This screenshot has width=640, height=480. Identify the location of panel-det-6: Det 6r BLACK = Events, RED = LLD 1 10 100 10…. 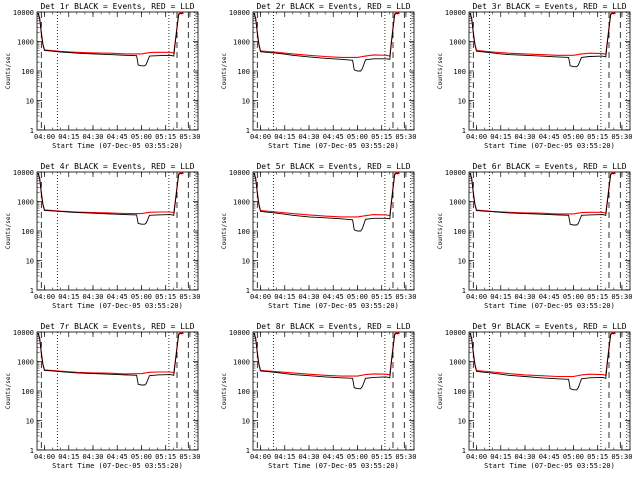
(534, 236).